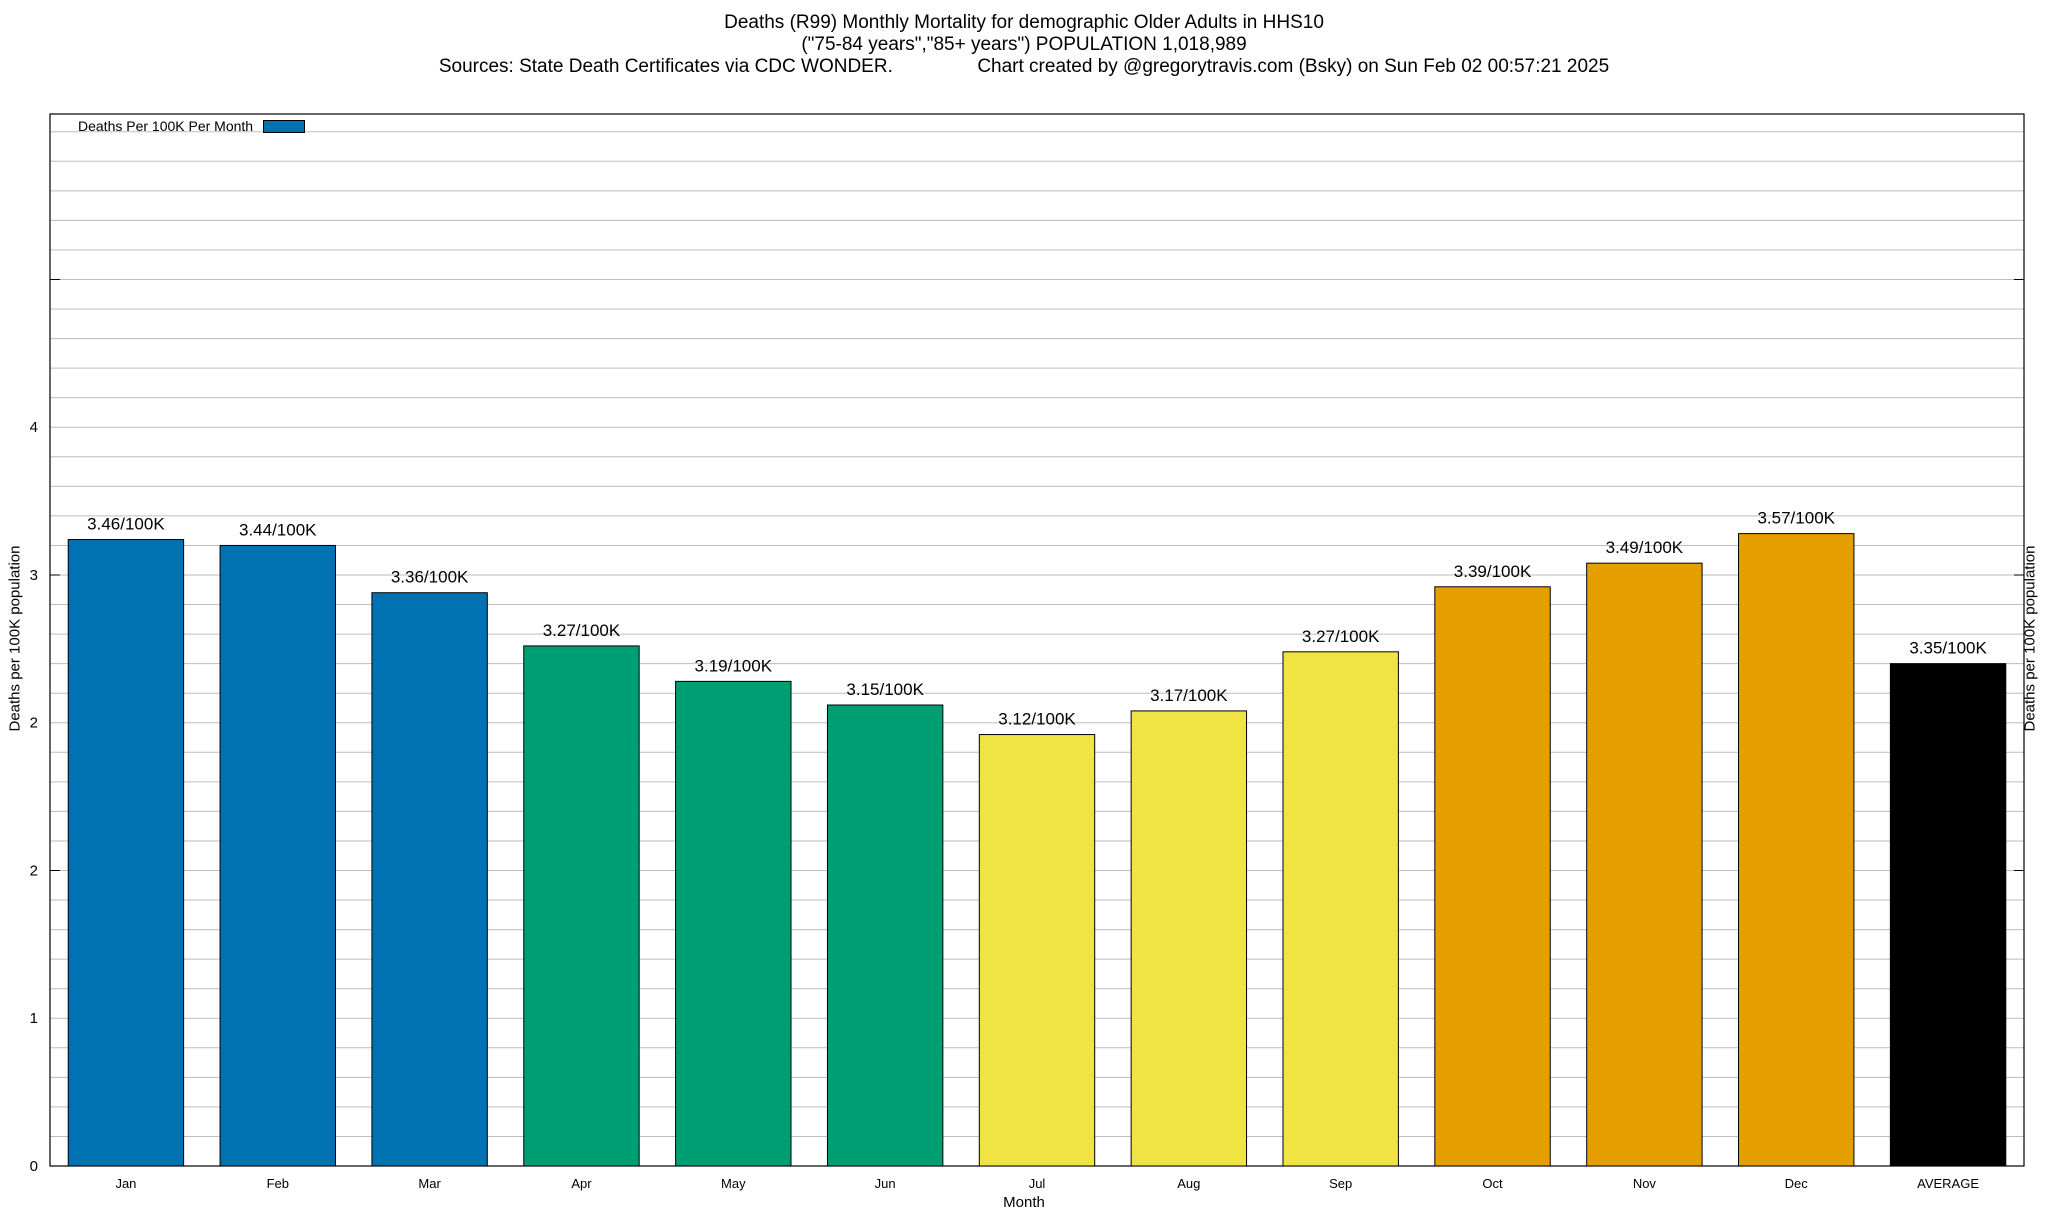 The width and height of the screenshot is (2048, 1211). What do you see at coordinates (1037, 719) in the screenshot?
I see `bar-value-label: 3.12/100K` at bounding box center [1037, 719].